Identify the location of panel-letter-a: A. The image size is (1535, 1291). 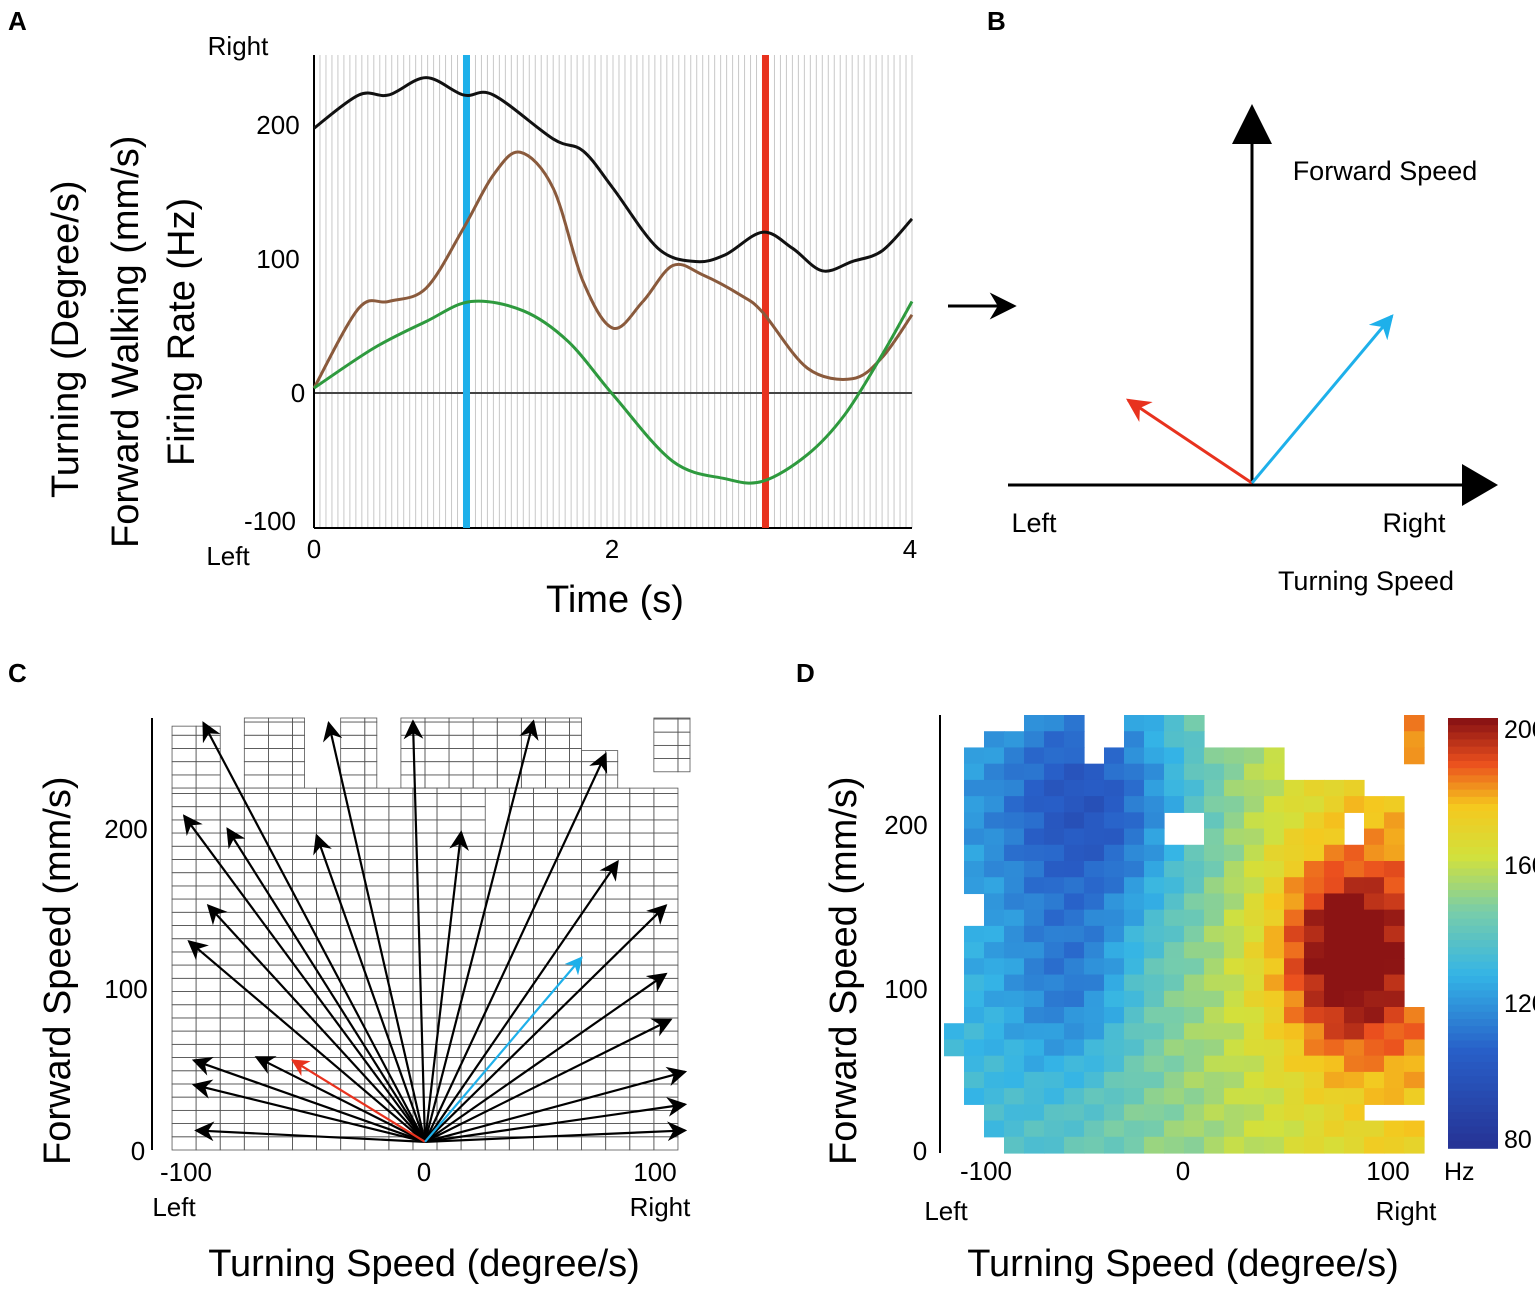
(17, 21).